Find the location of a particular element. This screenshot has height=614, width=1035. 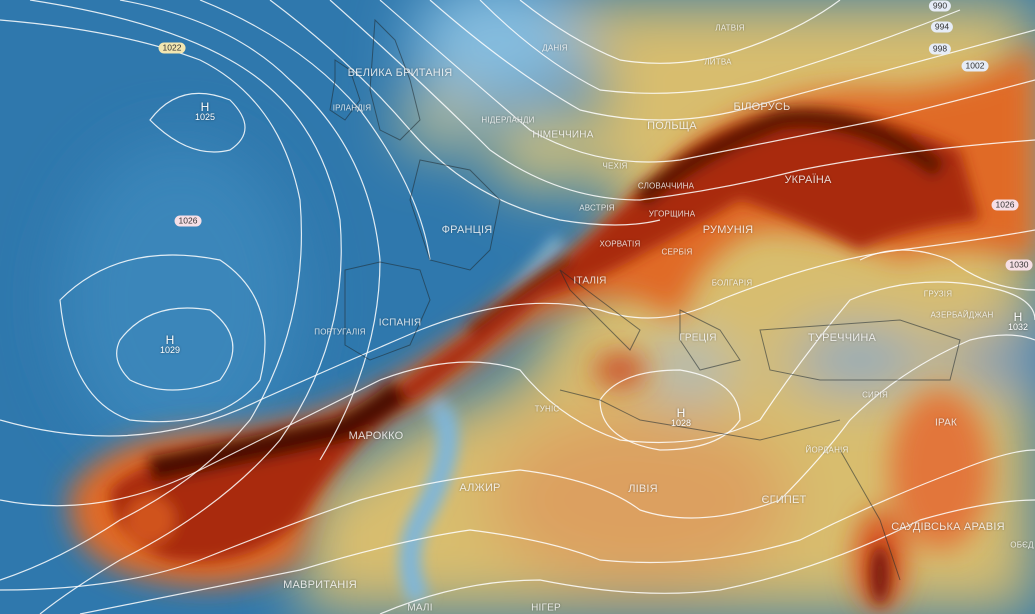

country-label: ПОРТУГАЛІЯ is located at coordinates (340, 332).